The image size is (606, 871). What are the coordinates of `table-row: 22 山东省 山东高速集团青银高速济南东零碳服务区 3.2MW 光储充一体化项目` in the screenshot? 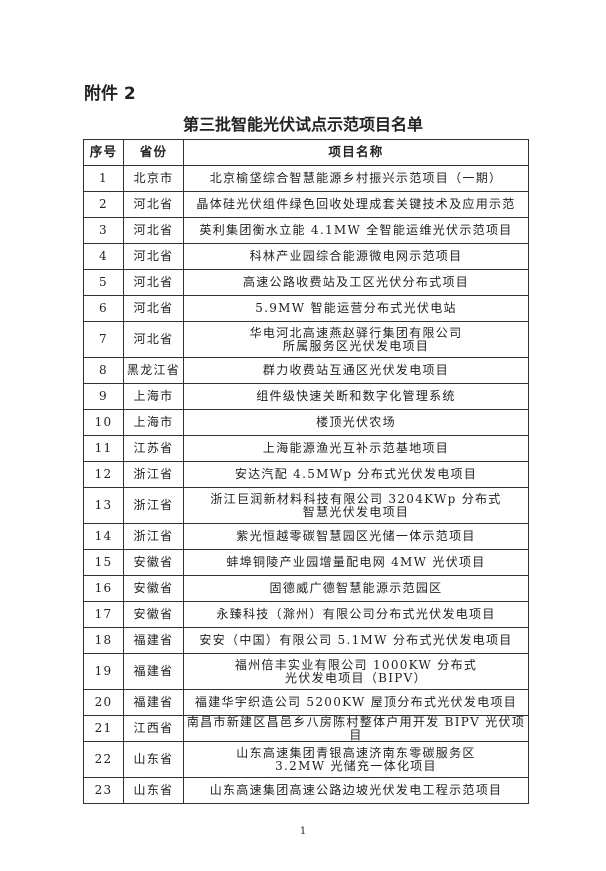 It's located at (306, 759).